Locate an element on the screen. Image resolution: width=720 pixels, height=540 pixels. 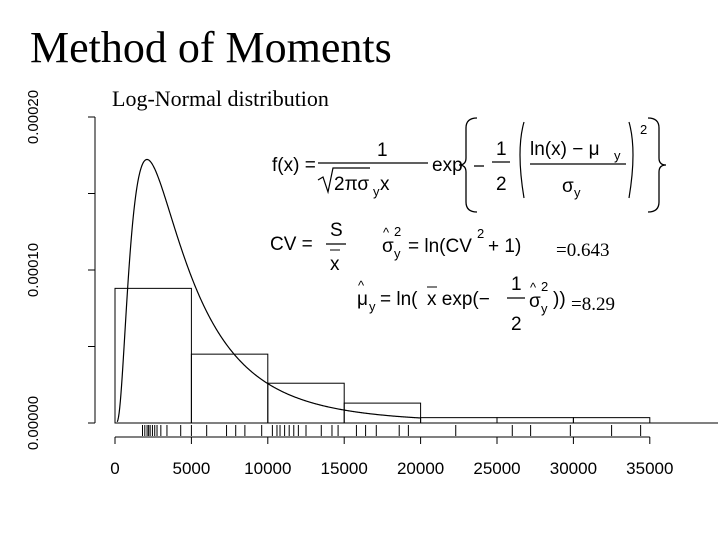
y-tick-label: 0.00020 is located at coordinates (33, 117).